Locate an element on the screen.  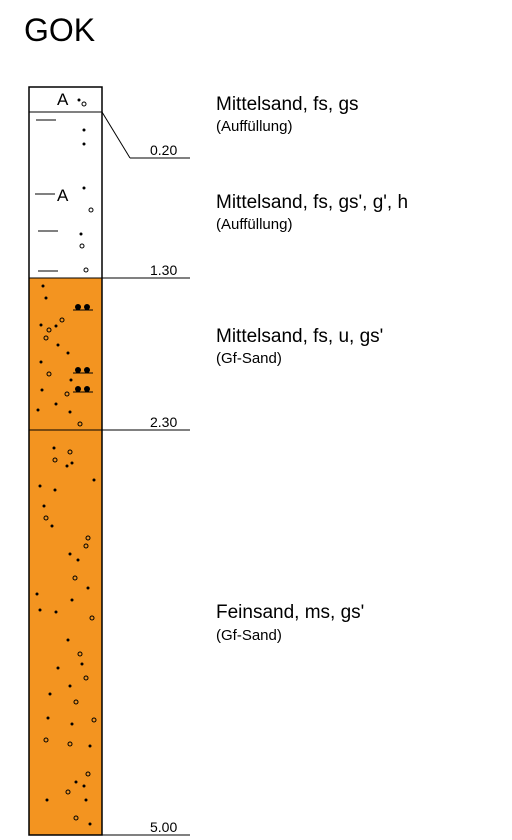
depth-label-3: 2.30 is located at coordinates (163, 422).